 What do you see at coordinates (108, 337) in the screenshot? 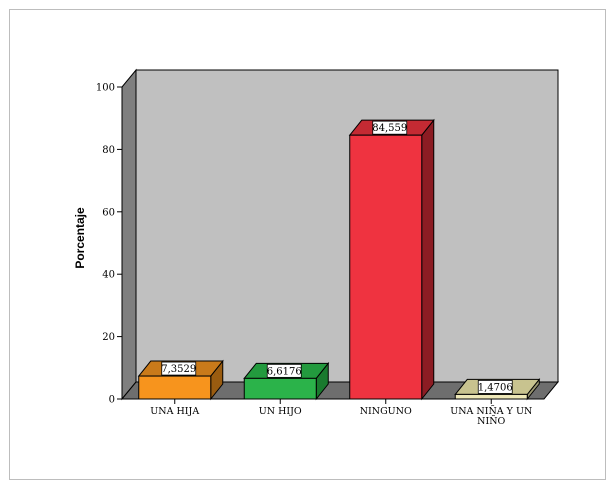
I see `y-tick-label: 20` at bounding box center [108, 337].